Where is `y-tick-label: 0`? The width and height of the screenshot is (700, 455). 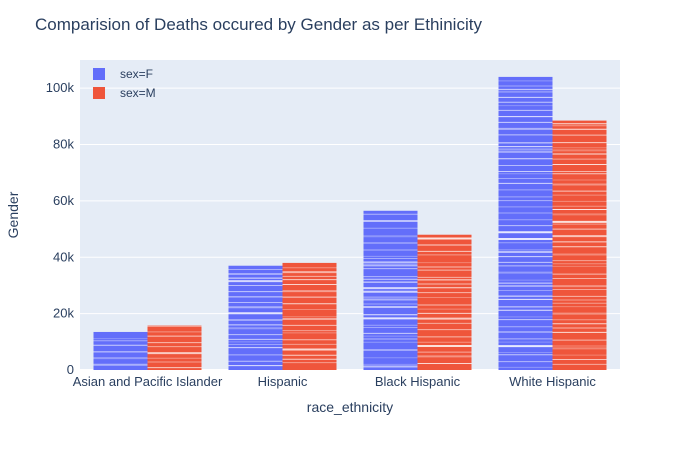 y-tick-label: 0 is located at coordinates (70, 369).